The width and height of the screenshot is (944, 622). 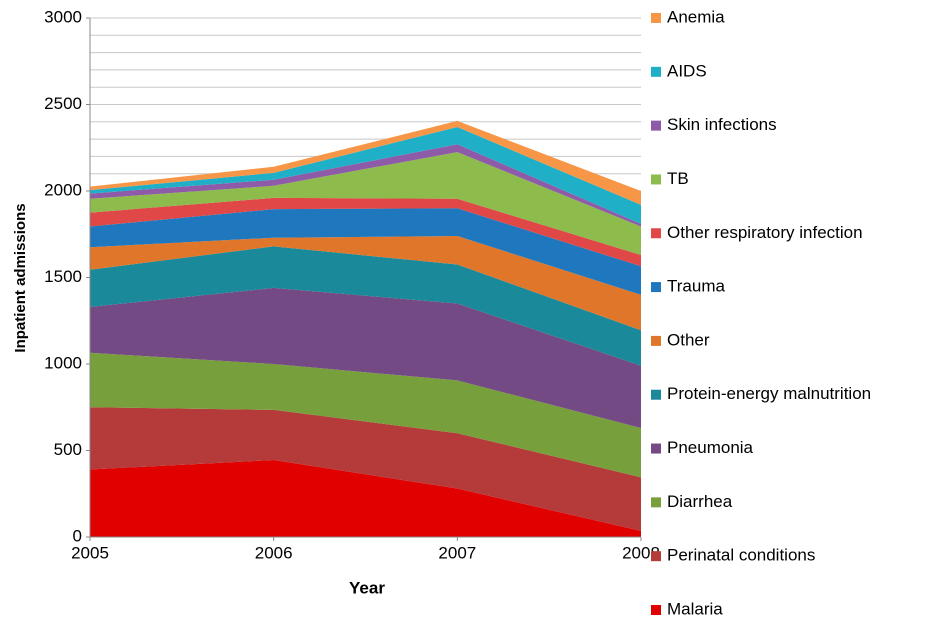 What do you see at coordinates (700, 501) in the screenshot?
I see `legend-label: Diarrhea` at bounding box center [700, 501].